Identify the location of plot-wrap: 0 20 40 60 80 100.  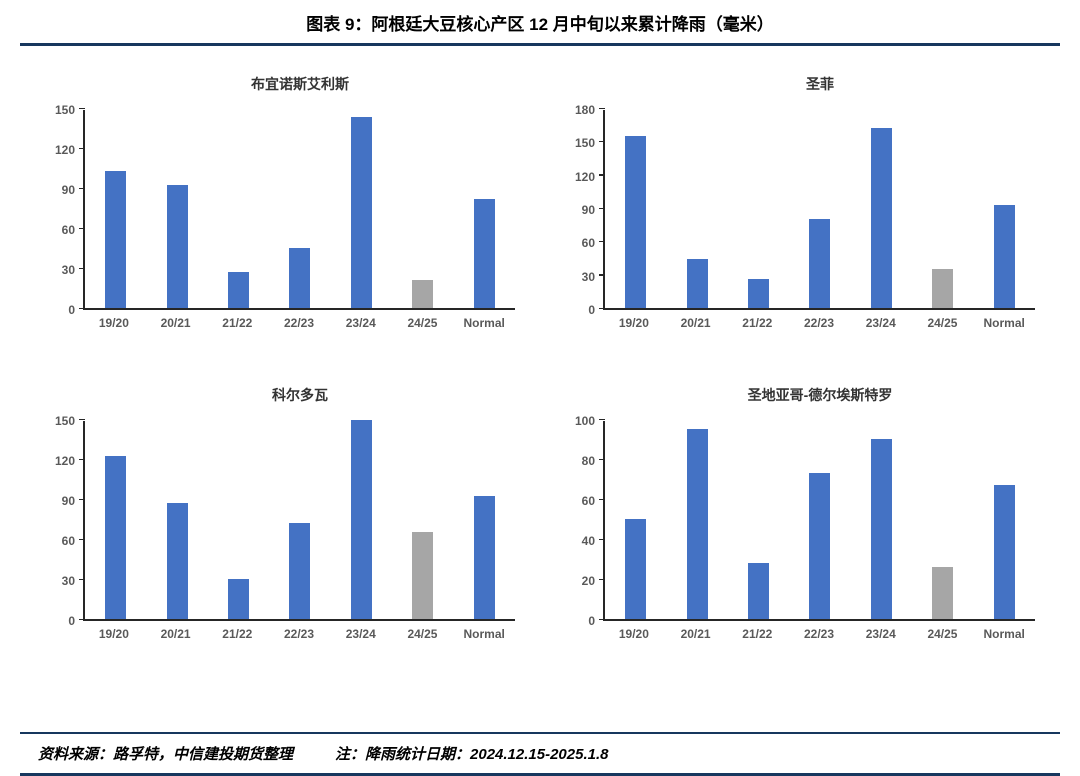
(800, 521).